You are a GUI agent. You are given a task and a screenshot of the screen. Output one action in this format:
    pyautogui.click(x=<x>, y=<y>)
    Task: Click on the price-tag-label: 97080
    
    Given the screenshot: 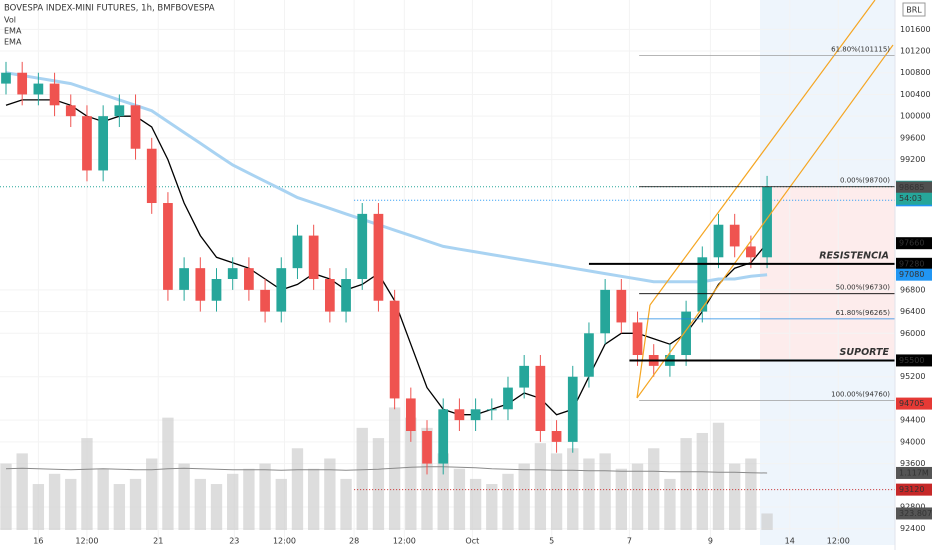 What is the action you would take?
    pyautogui.click(x=911, y=274)
    